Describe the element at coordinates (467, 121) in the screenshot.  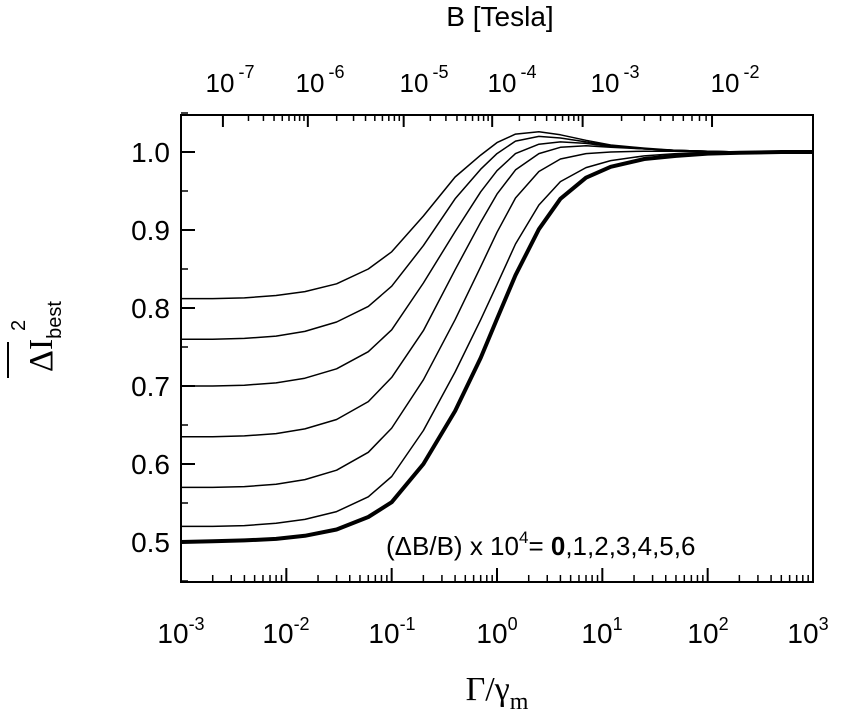
I see `top-axis-ticks` at that location.